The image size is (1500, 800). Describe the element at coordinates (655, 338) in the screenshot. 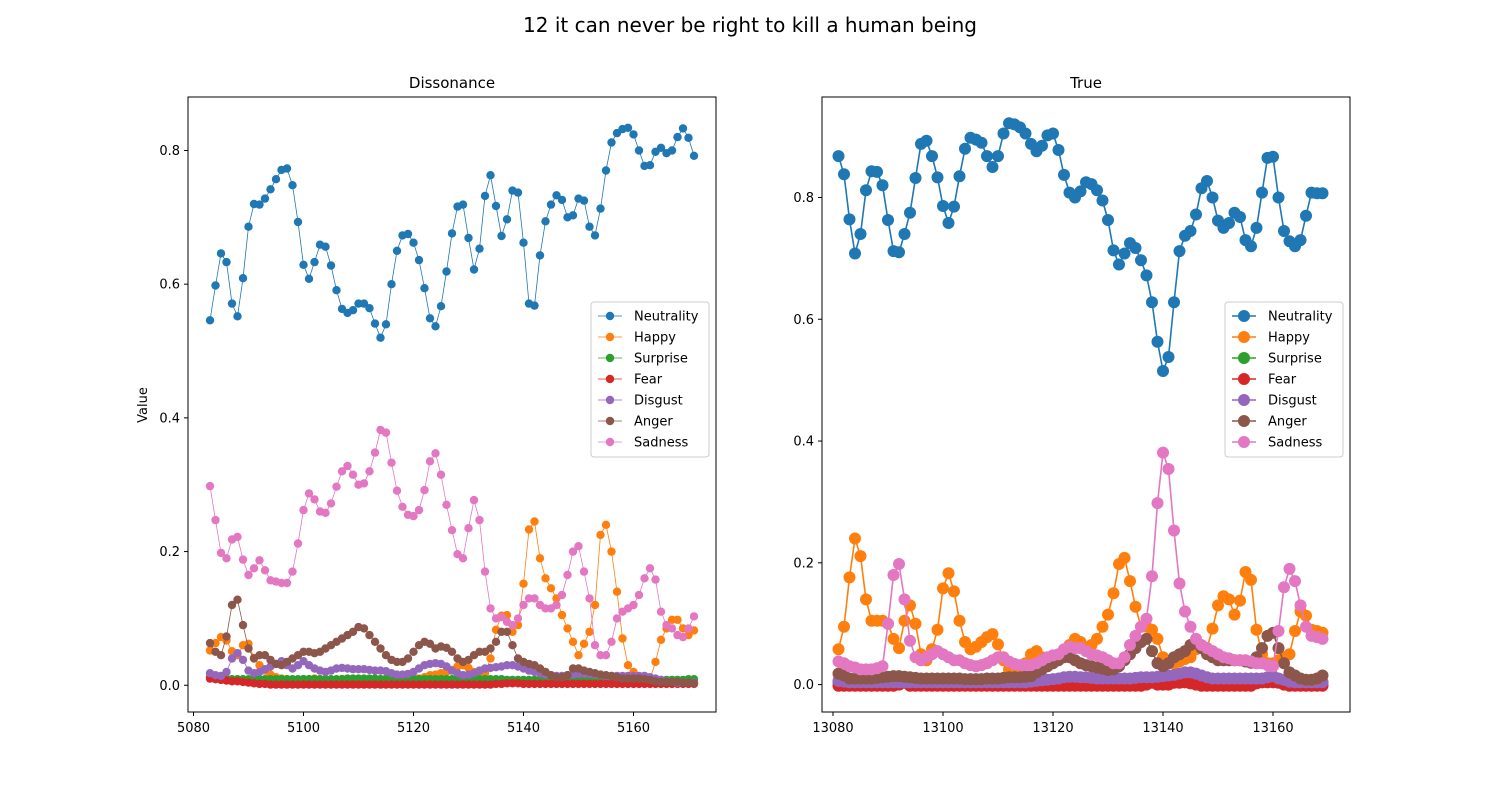

I see `legend-label-happy: Happy` at that location.